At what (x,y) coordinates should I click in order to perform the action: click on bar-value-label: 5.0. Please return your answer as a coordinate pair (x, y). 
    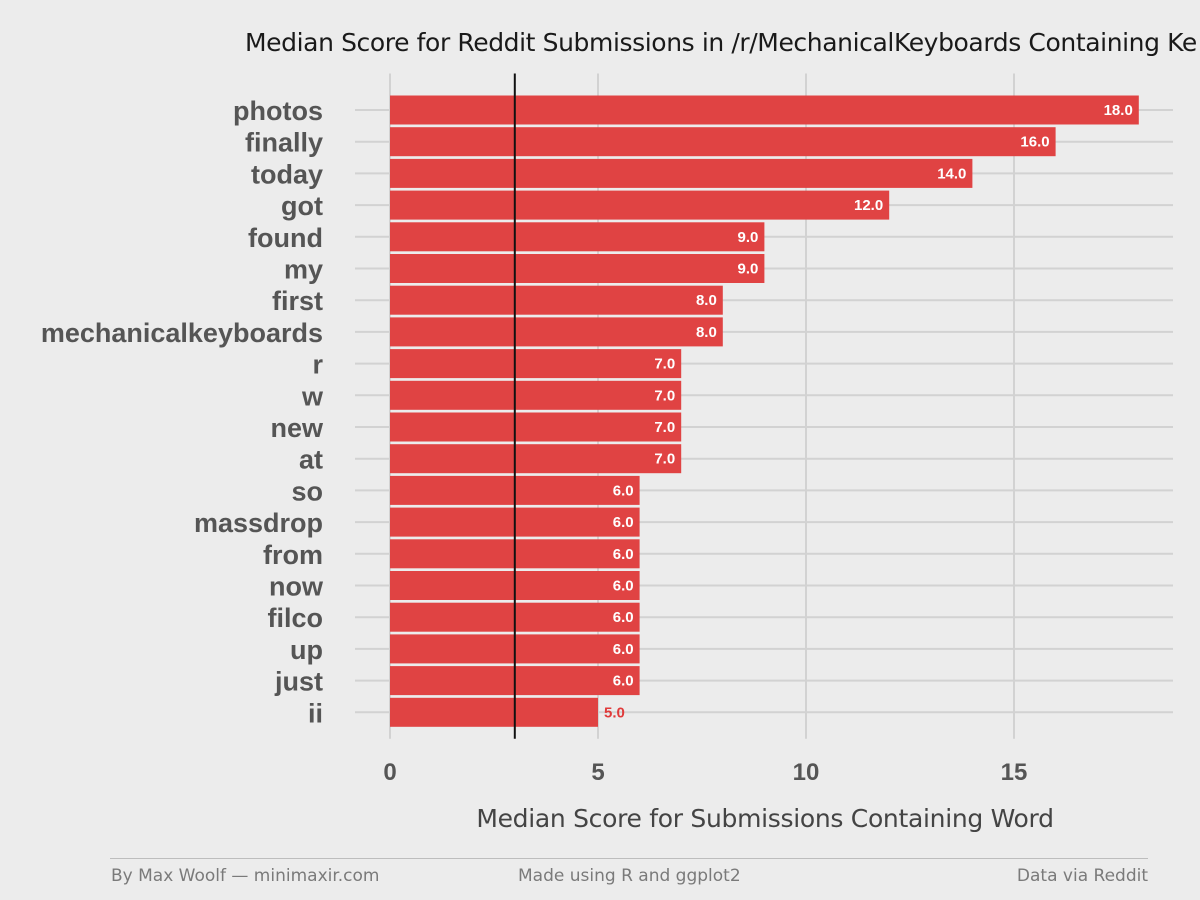
    Looking at the image, I should click on (614, 712).